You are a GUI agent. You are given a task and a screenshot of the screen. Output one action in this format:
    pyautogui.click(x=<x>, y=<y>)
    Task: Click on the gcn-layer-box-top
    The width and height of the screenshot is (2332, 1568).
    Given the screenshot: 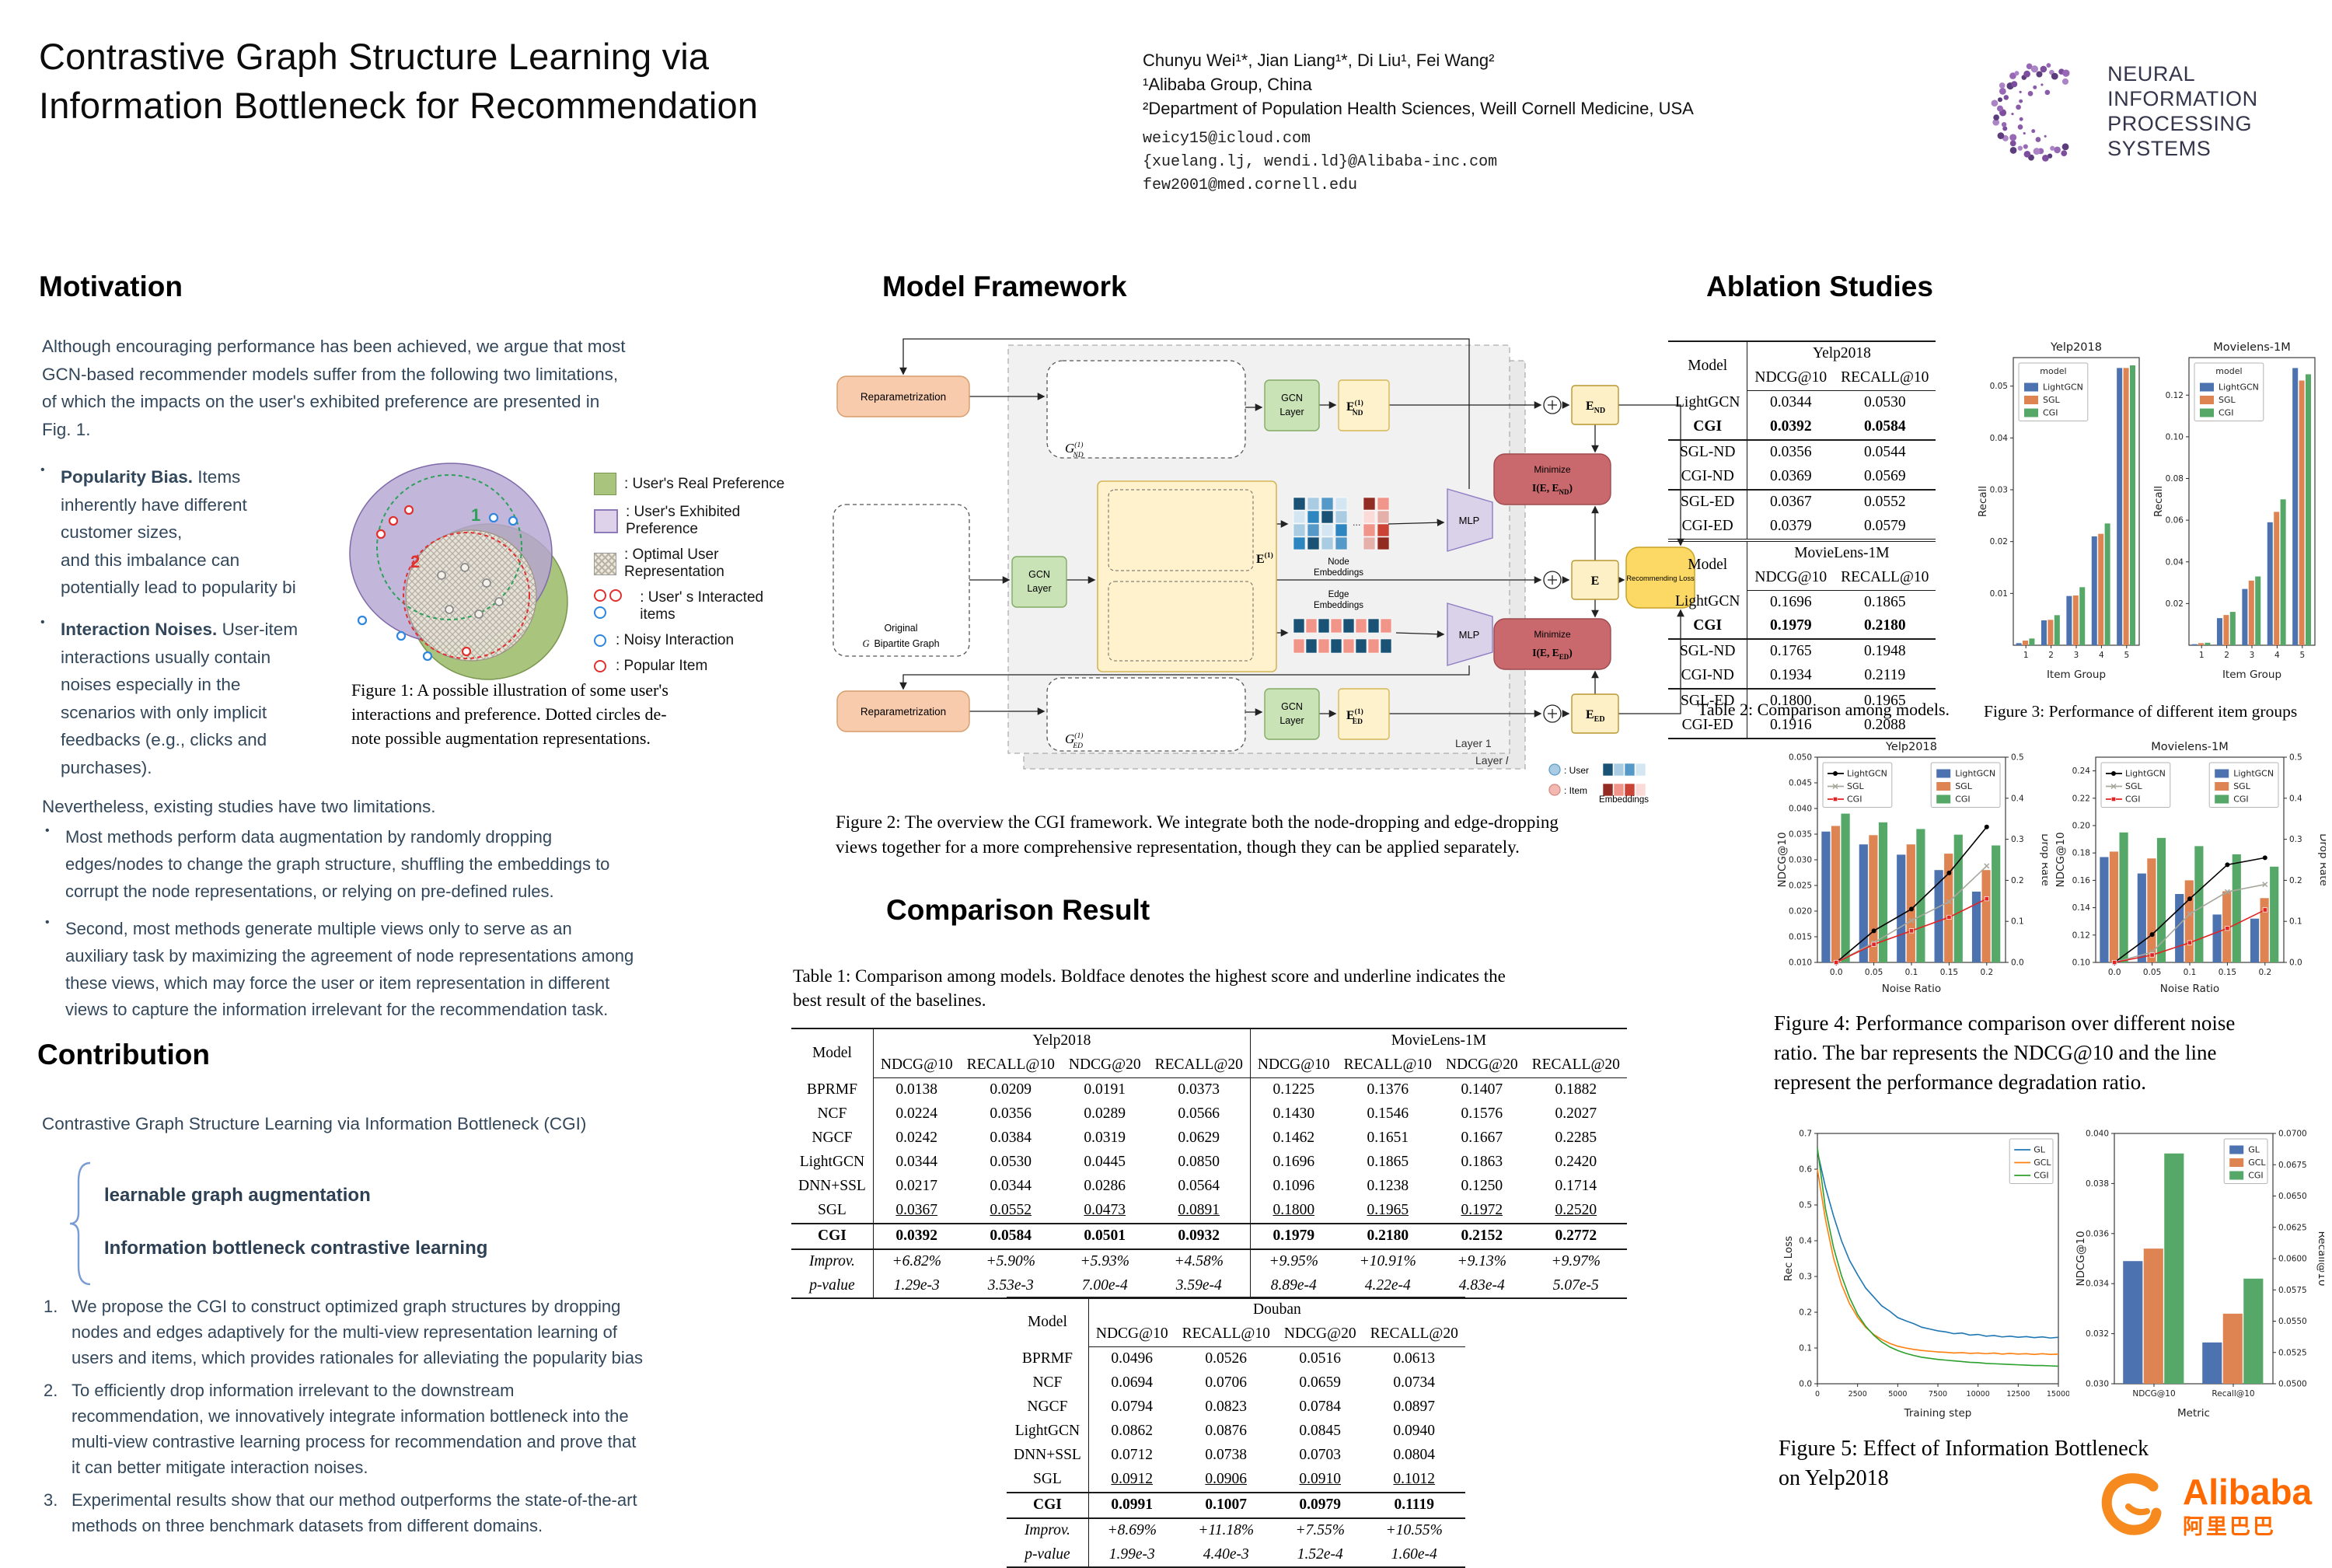 What is the action you would take?
    pyautogui.click(x=1292, y=405)
    